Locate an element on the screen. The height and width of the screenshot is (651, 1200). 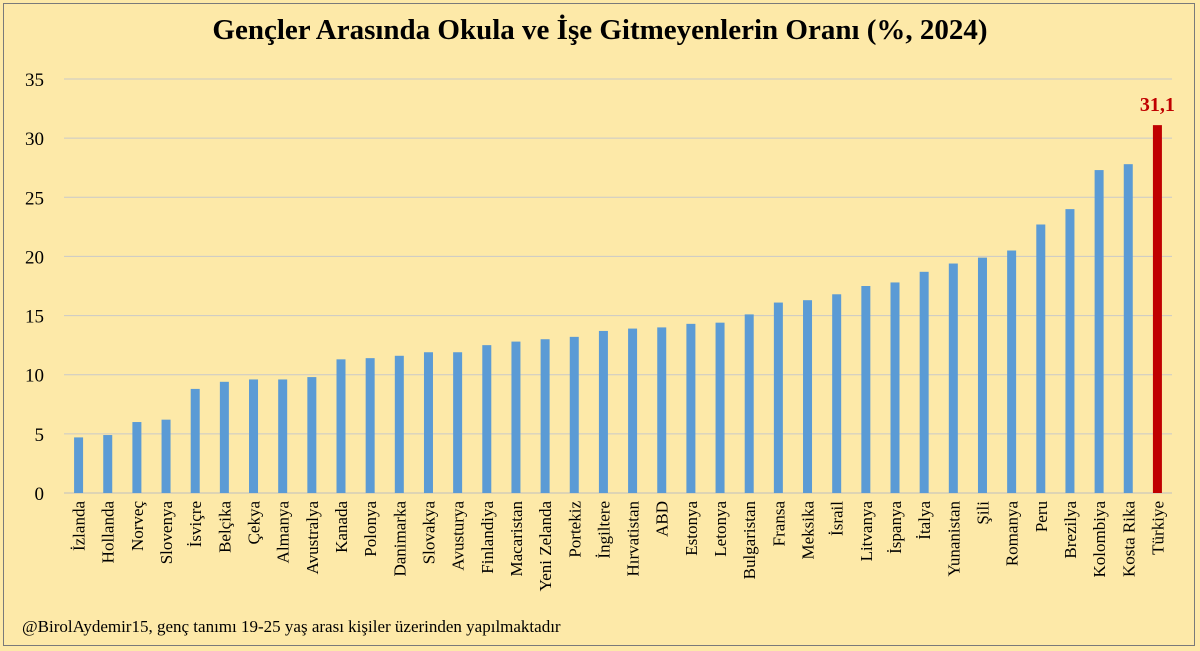
x-tick-label: Macaristan is located at coordinates (516, 539).